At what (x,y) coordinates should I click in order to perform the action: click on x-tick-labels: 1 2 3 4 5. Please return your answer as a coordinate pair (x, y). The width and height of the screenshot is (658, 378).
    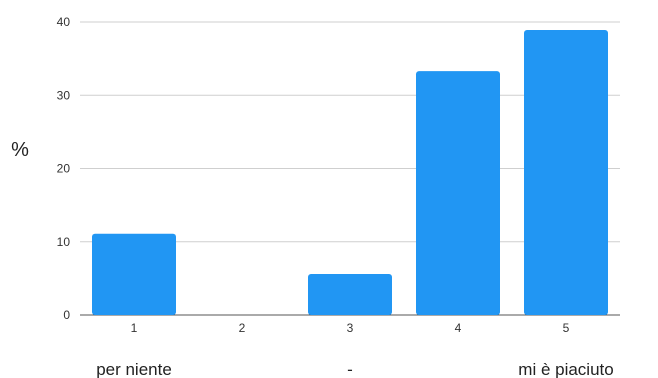
    Looking at the image, I should click on (350, 328).